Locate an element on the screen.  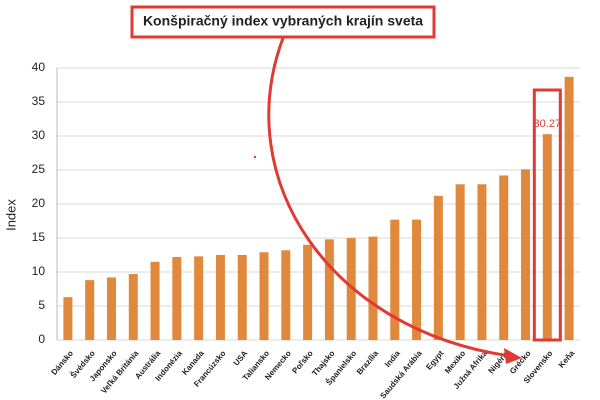
x-tick-label: Saudská Arábia is located at coordinates (401, 374).